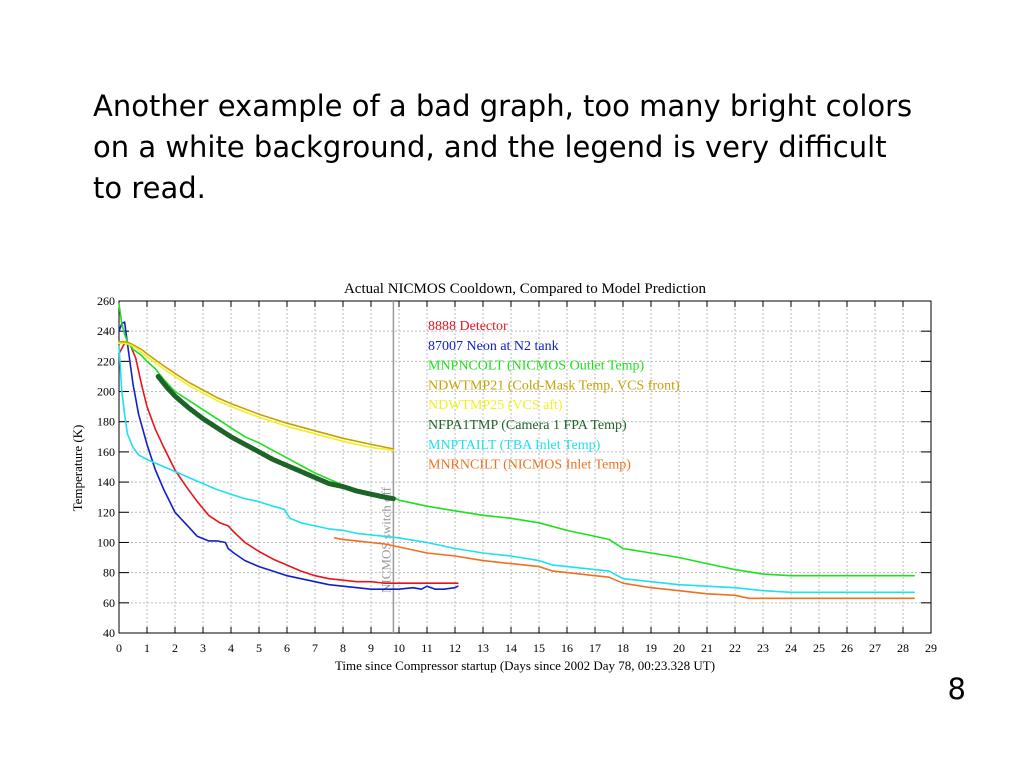  What do you see at coordinates (493, 346) in the screenshot?
I see `legend-entry-1: 87007 Neon at N2 tank` at bounding box center [493, 346].